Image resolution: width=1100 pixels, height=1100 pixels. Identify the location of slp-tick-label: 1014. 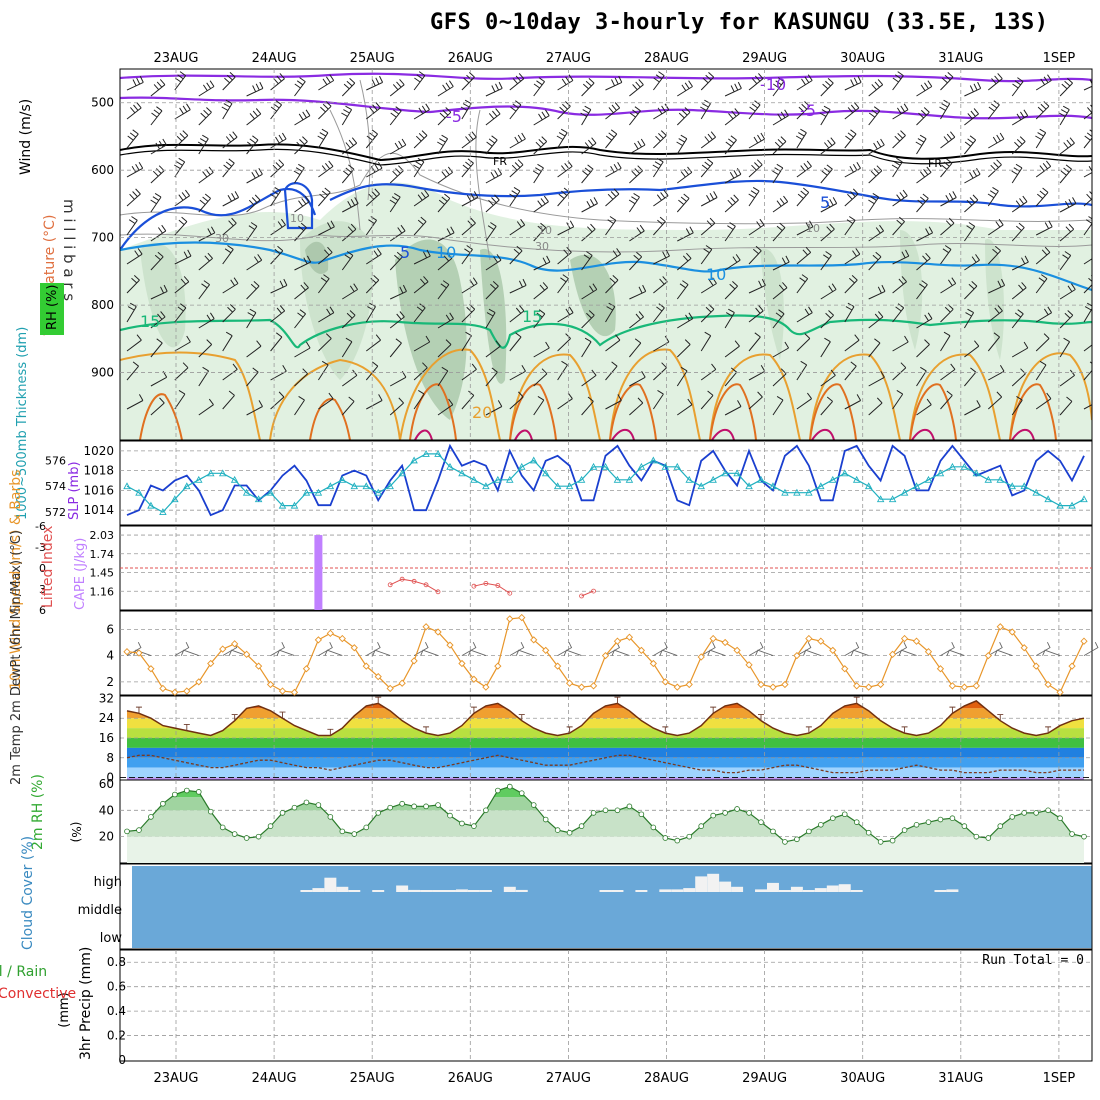
(98, 510).